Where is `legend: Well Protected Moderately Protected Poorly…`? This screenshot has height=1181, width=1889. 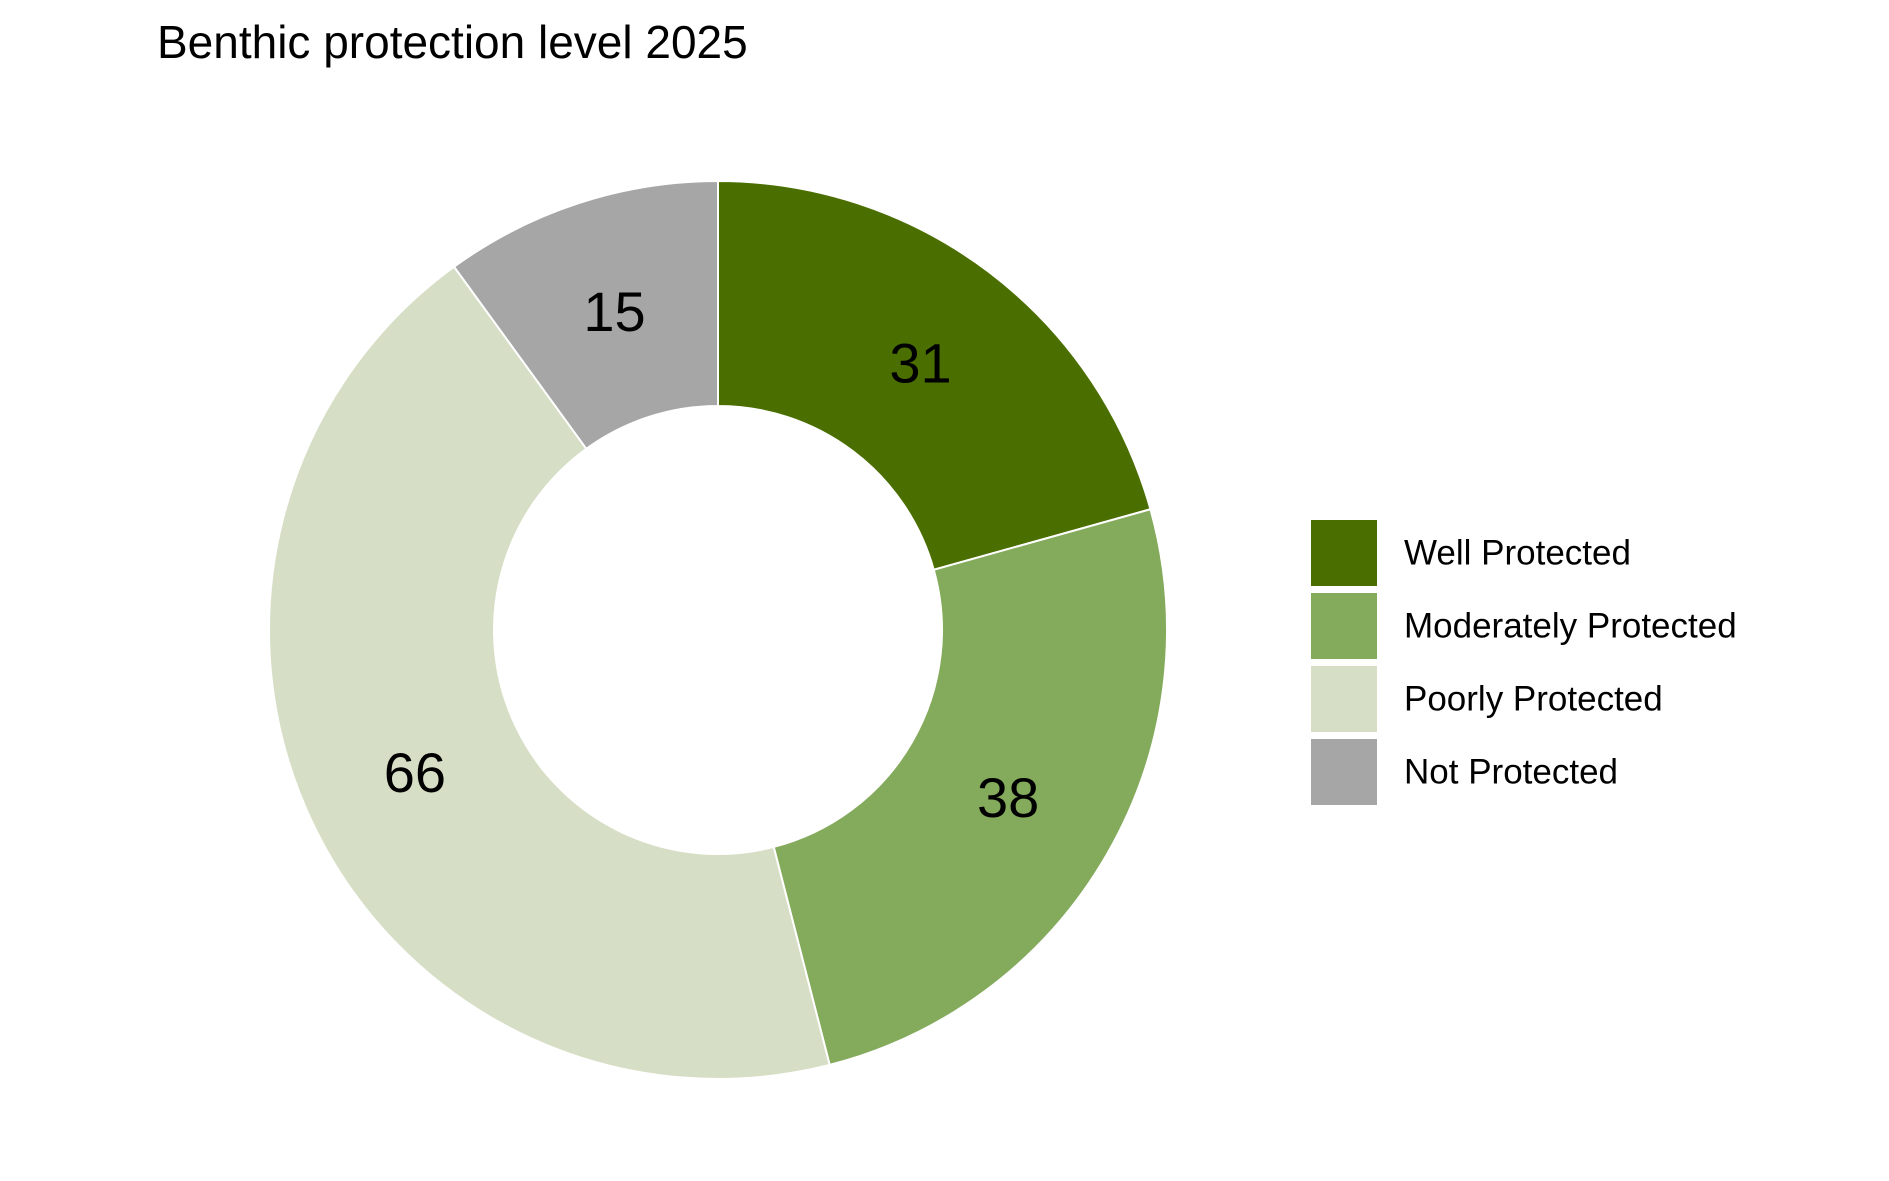
legend: Well Protected Moderately Protected Poorly… is located at coordinates (1524, 662).